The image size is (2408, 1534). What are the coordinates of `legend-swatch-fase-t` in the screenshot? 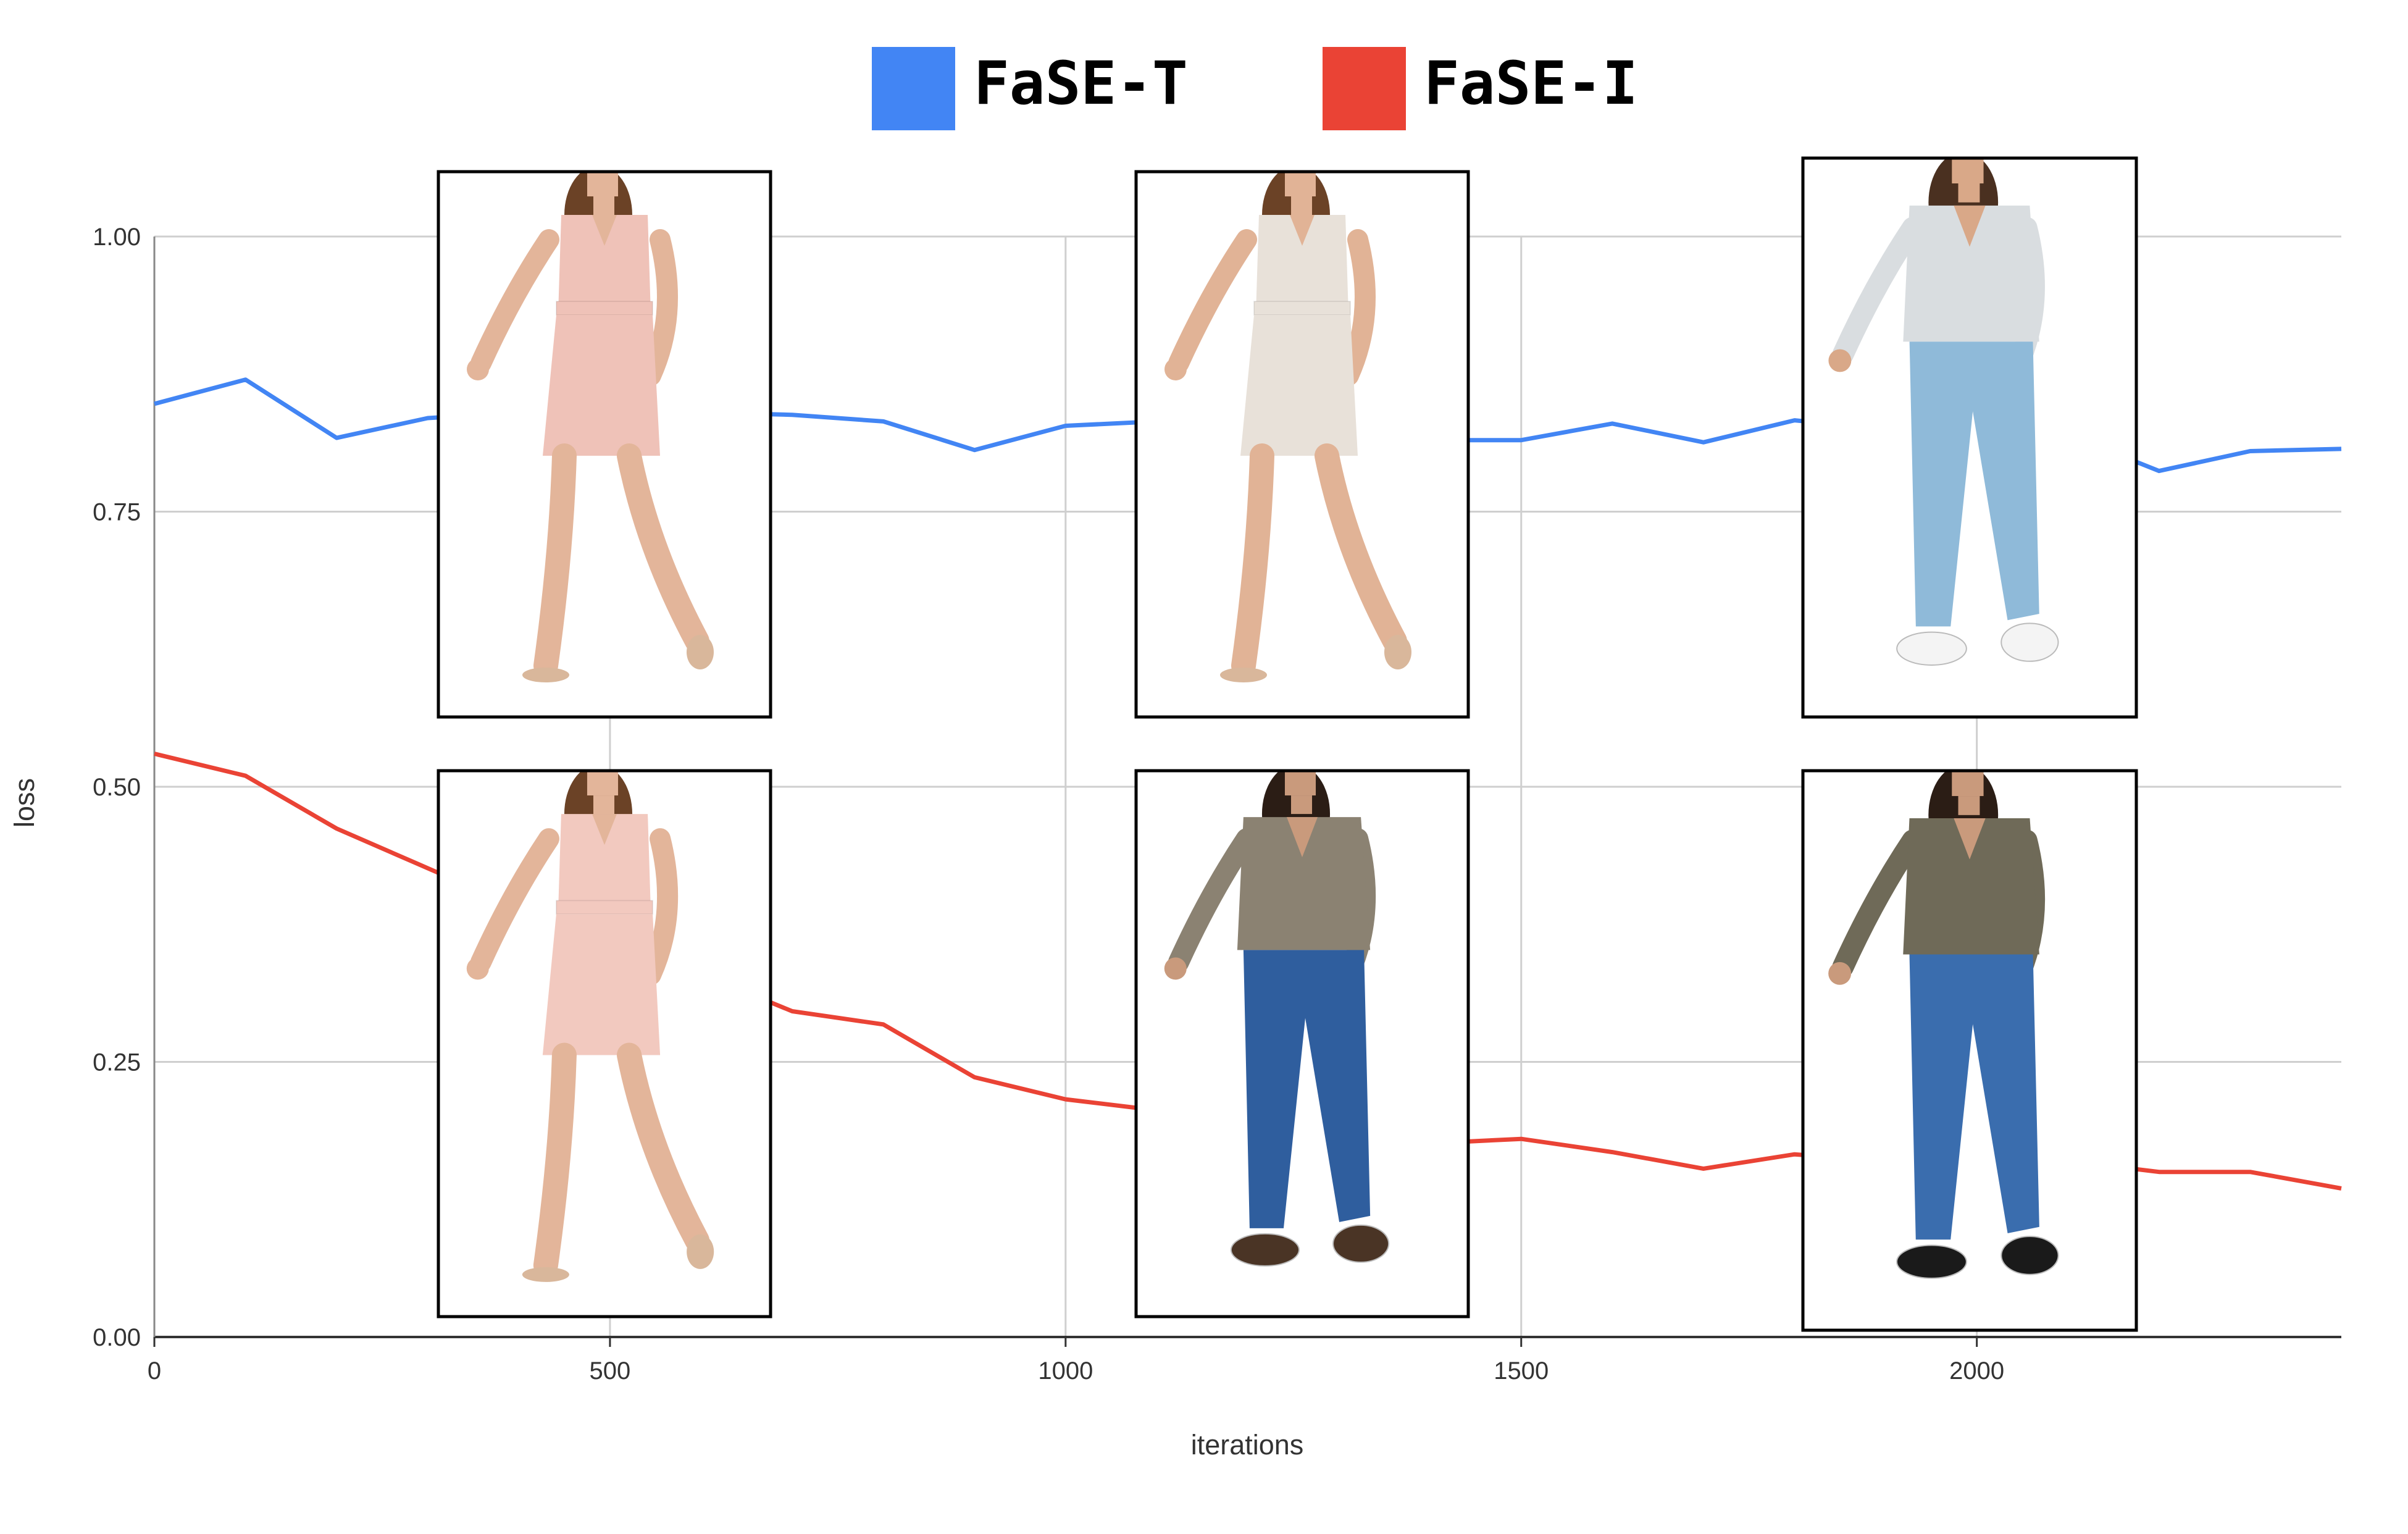 It's located at (913, 88).